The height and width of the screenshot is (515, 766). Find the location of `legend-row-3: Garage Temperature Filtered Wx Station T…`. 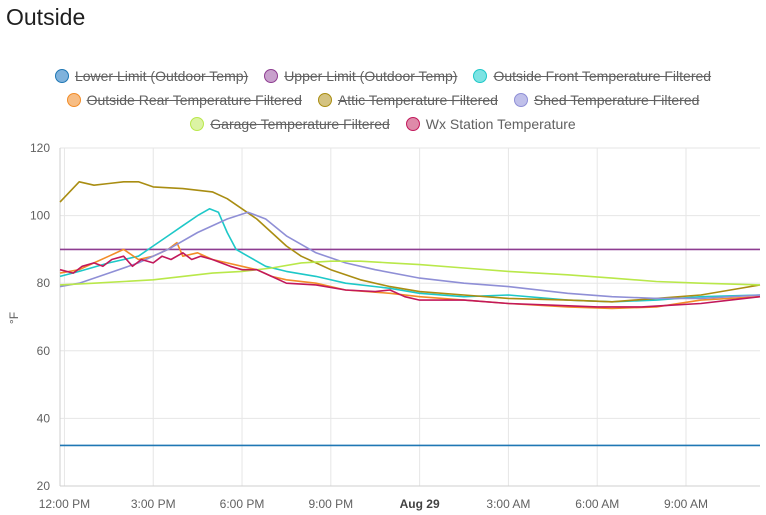

legend-row-3: Garage Temperature Filtered Wx Station T… is located at coordinates (383, 124).